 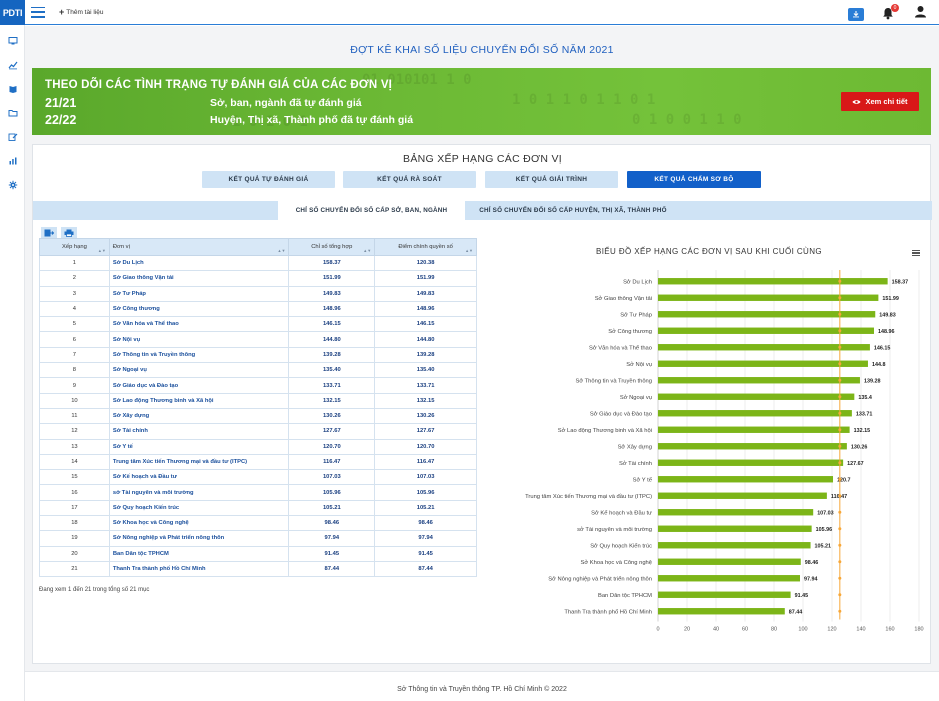 I want to click on unit-link: Sở Tài chính, so click(x=199, y=431).